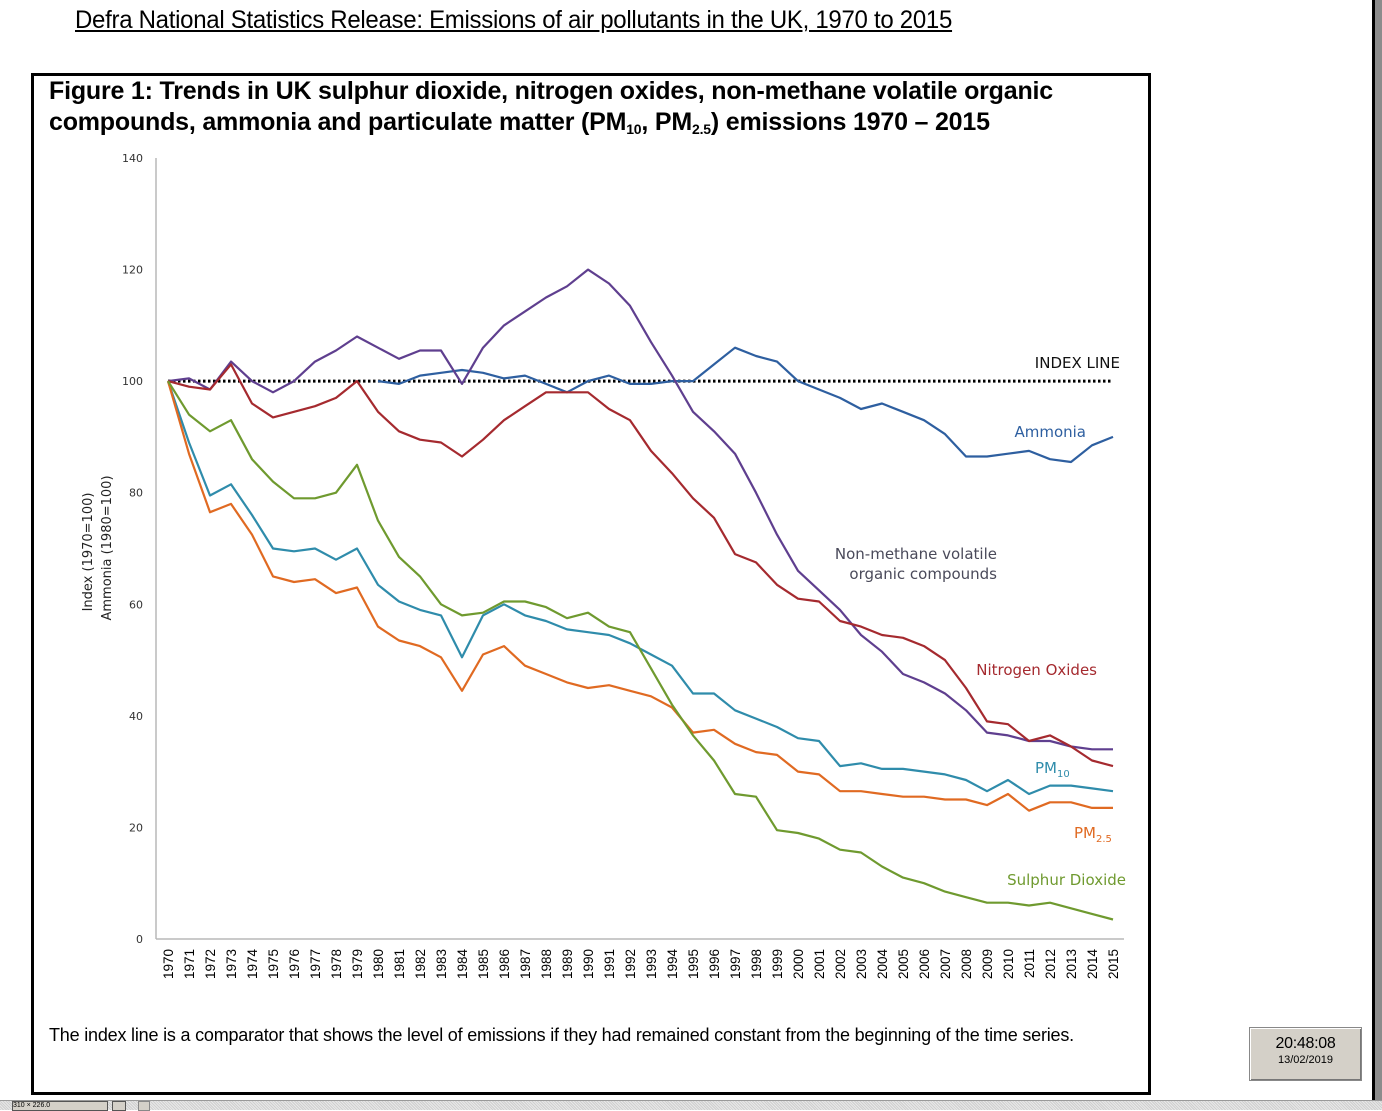 The width and height of the screenshot is (1382, 1111). I want to click on series-label-pm10: PM10, so click(1052, 769).